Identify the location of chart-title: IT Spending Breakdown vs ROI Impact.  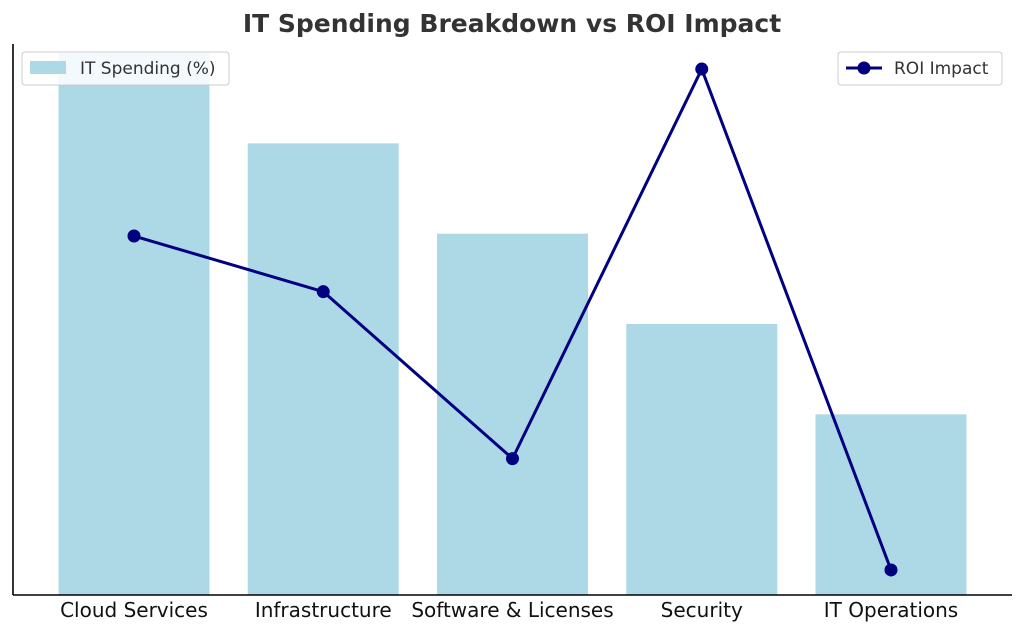
(512, 23).